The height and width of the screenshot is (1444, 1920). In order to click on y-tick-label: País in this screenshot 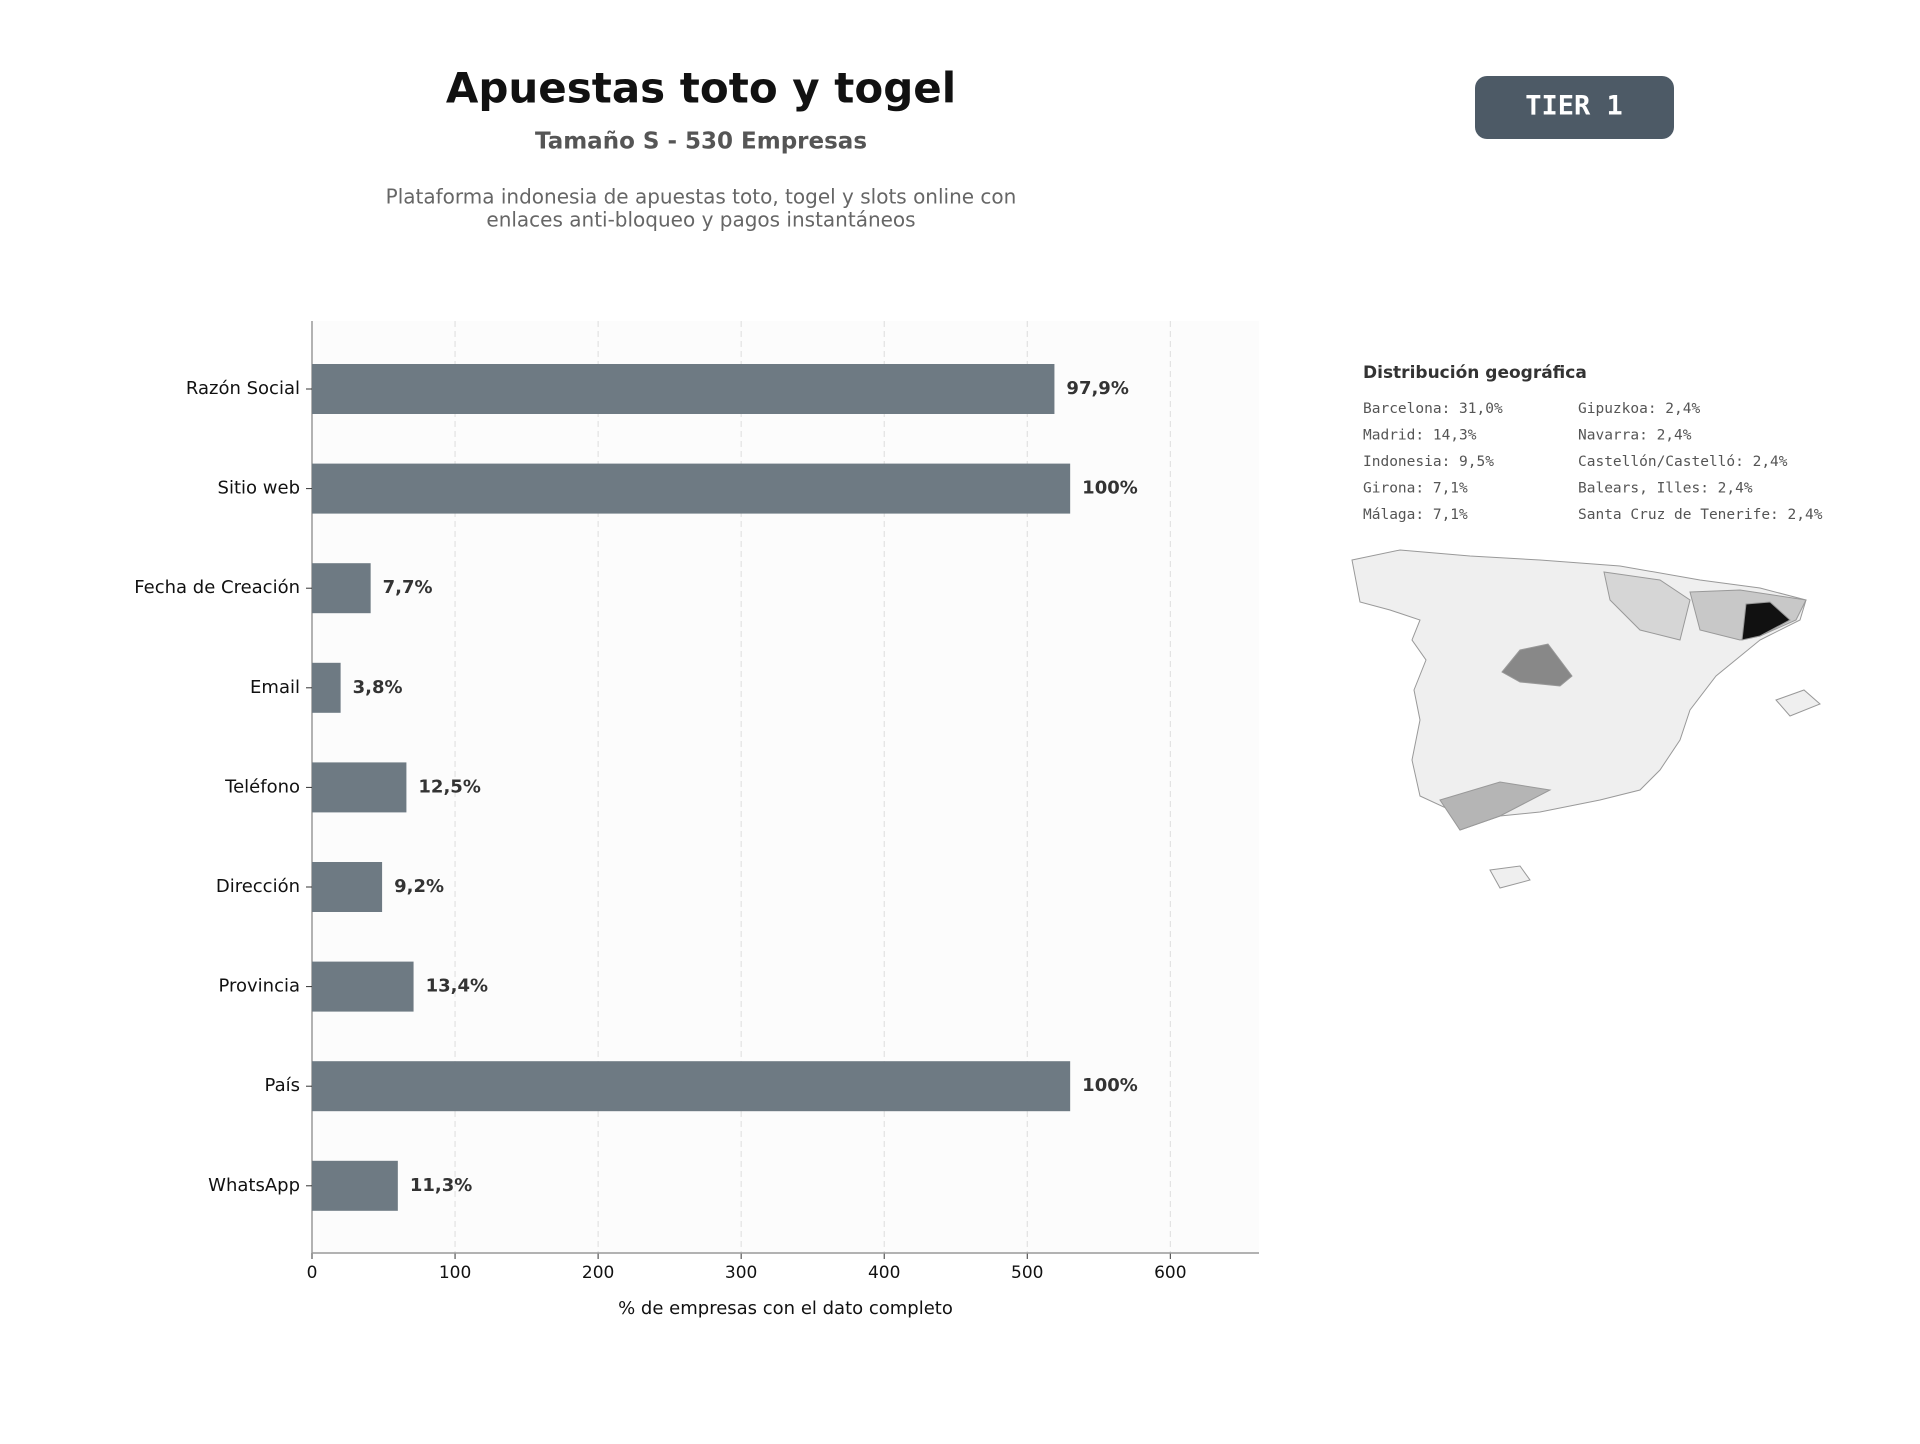, I will do `click(282, 1085)`.